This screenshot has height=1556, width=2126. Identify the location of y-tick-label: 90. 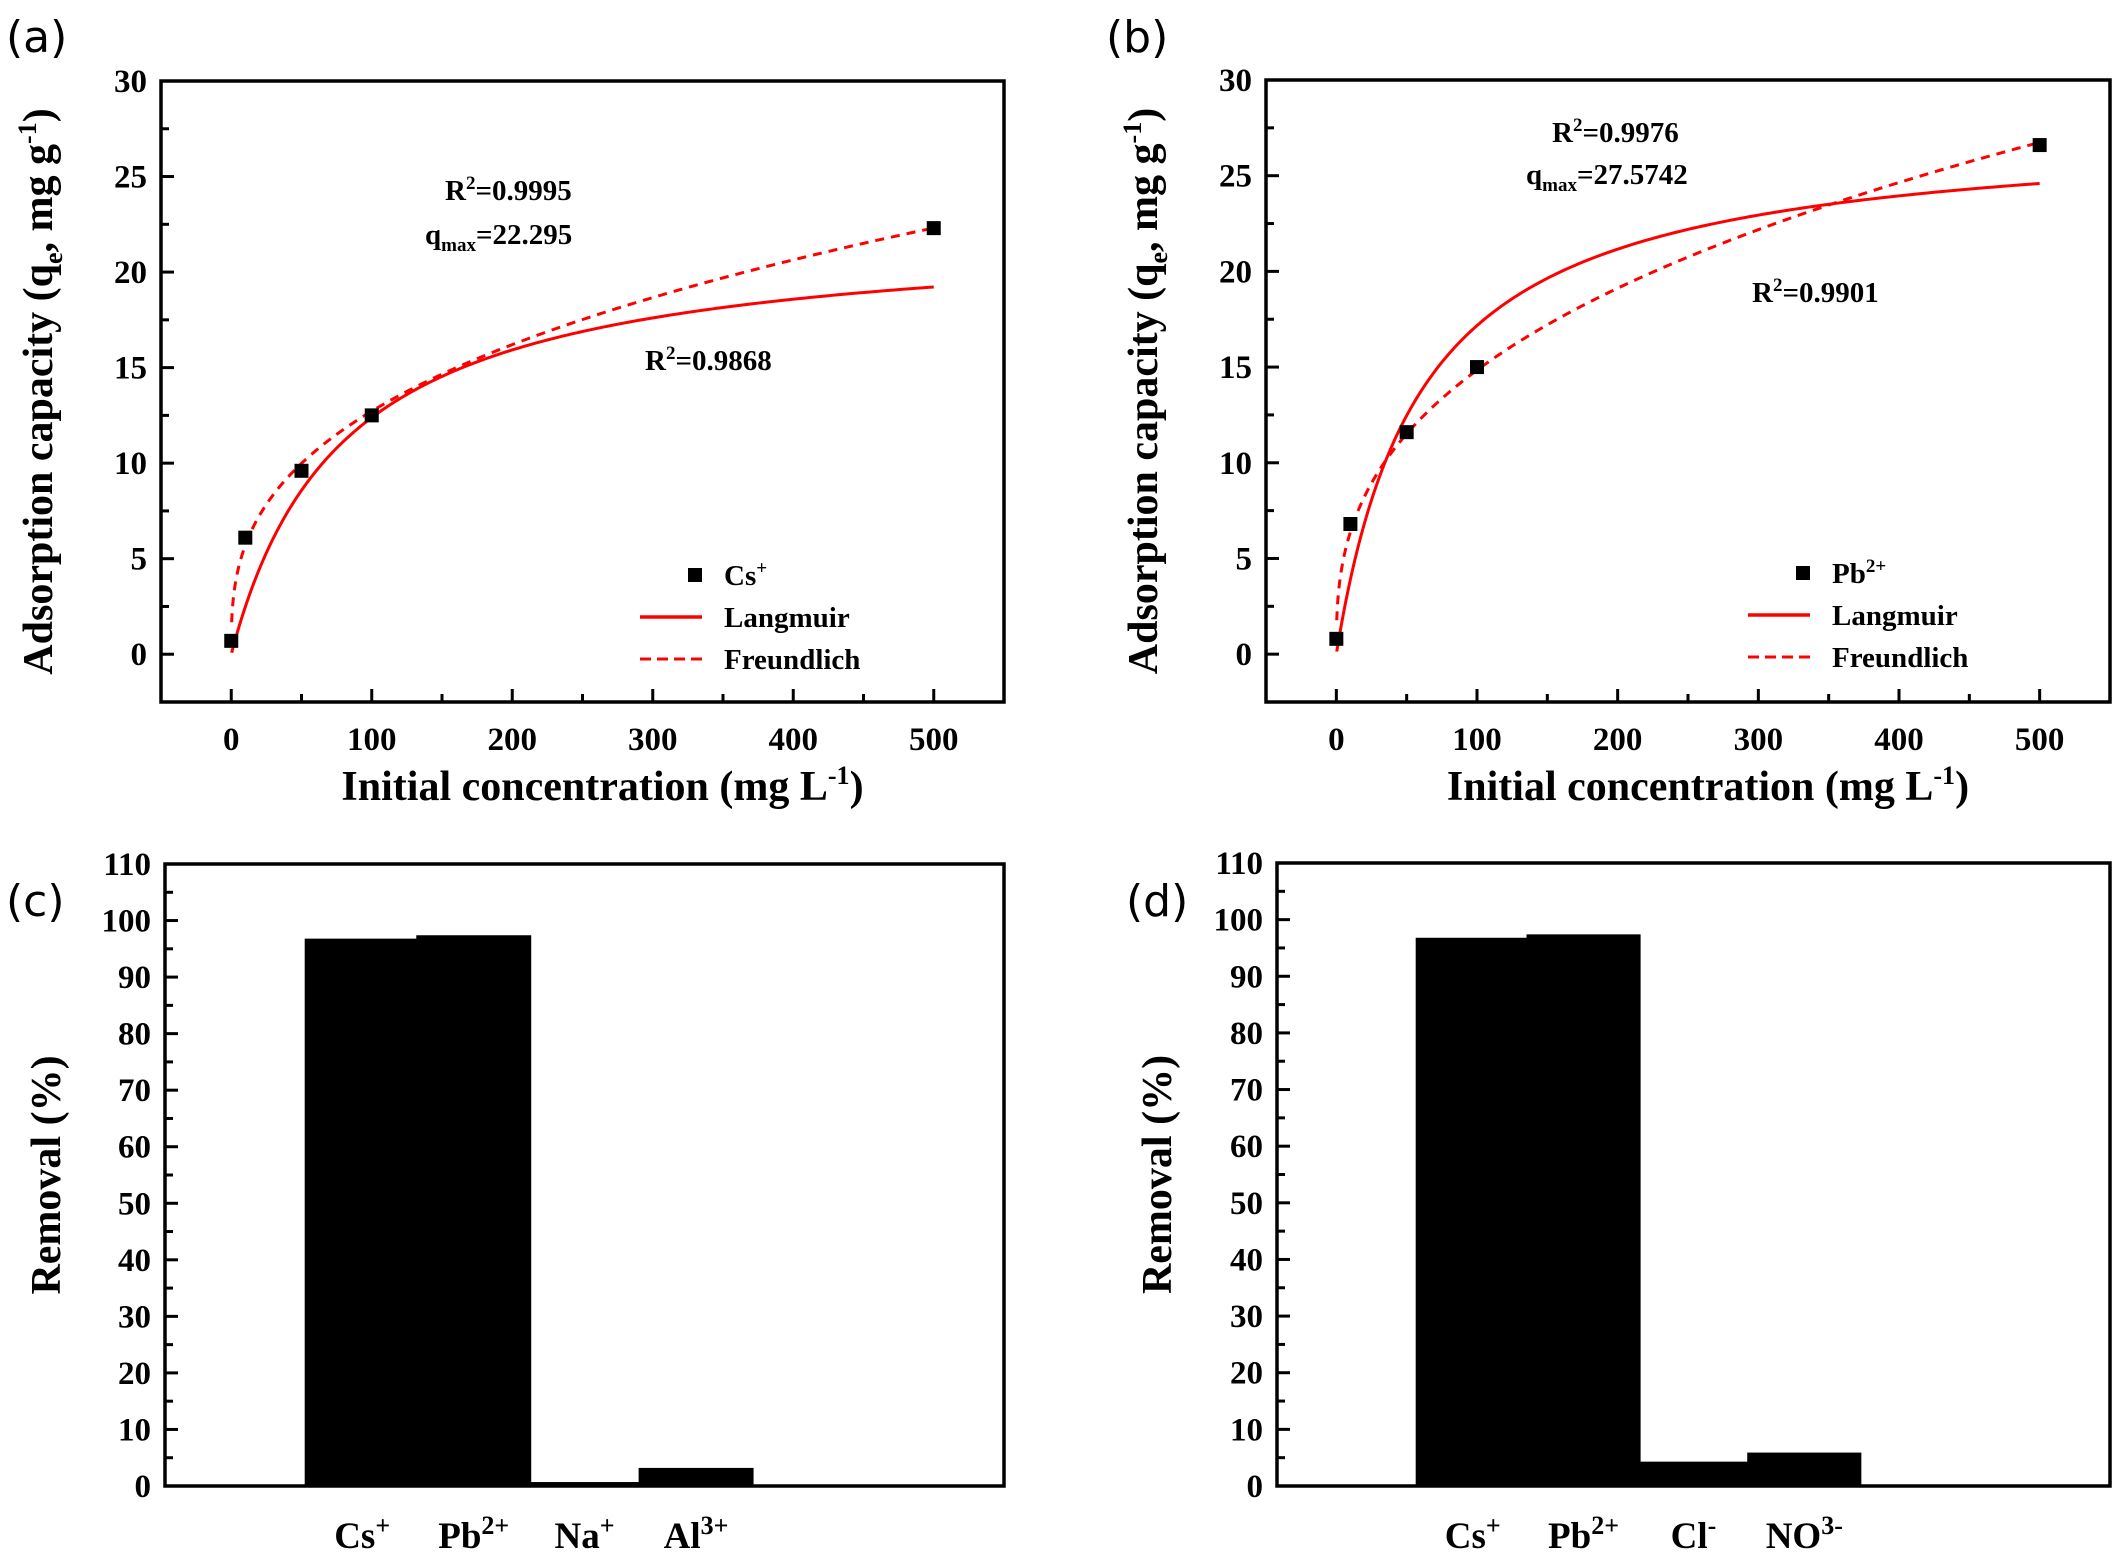
(134, 978).